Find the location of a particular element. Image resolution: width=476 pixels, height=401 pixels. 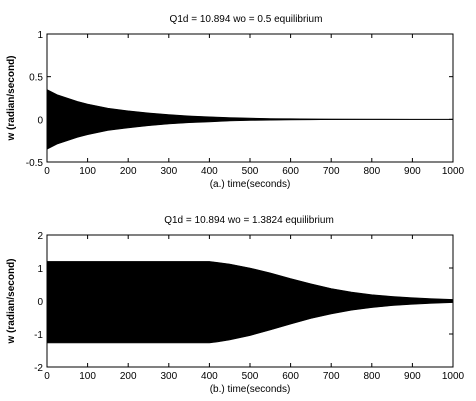

panel-b-title: Q1d = 10.894 wo = 1.3824 equilibrium is located at coordinates (249, 220).